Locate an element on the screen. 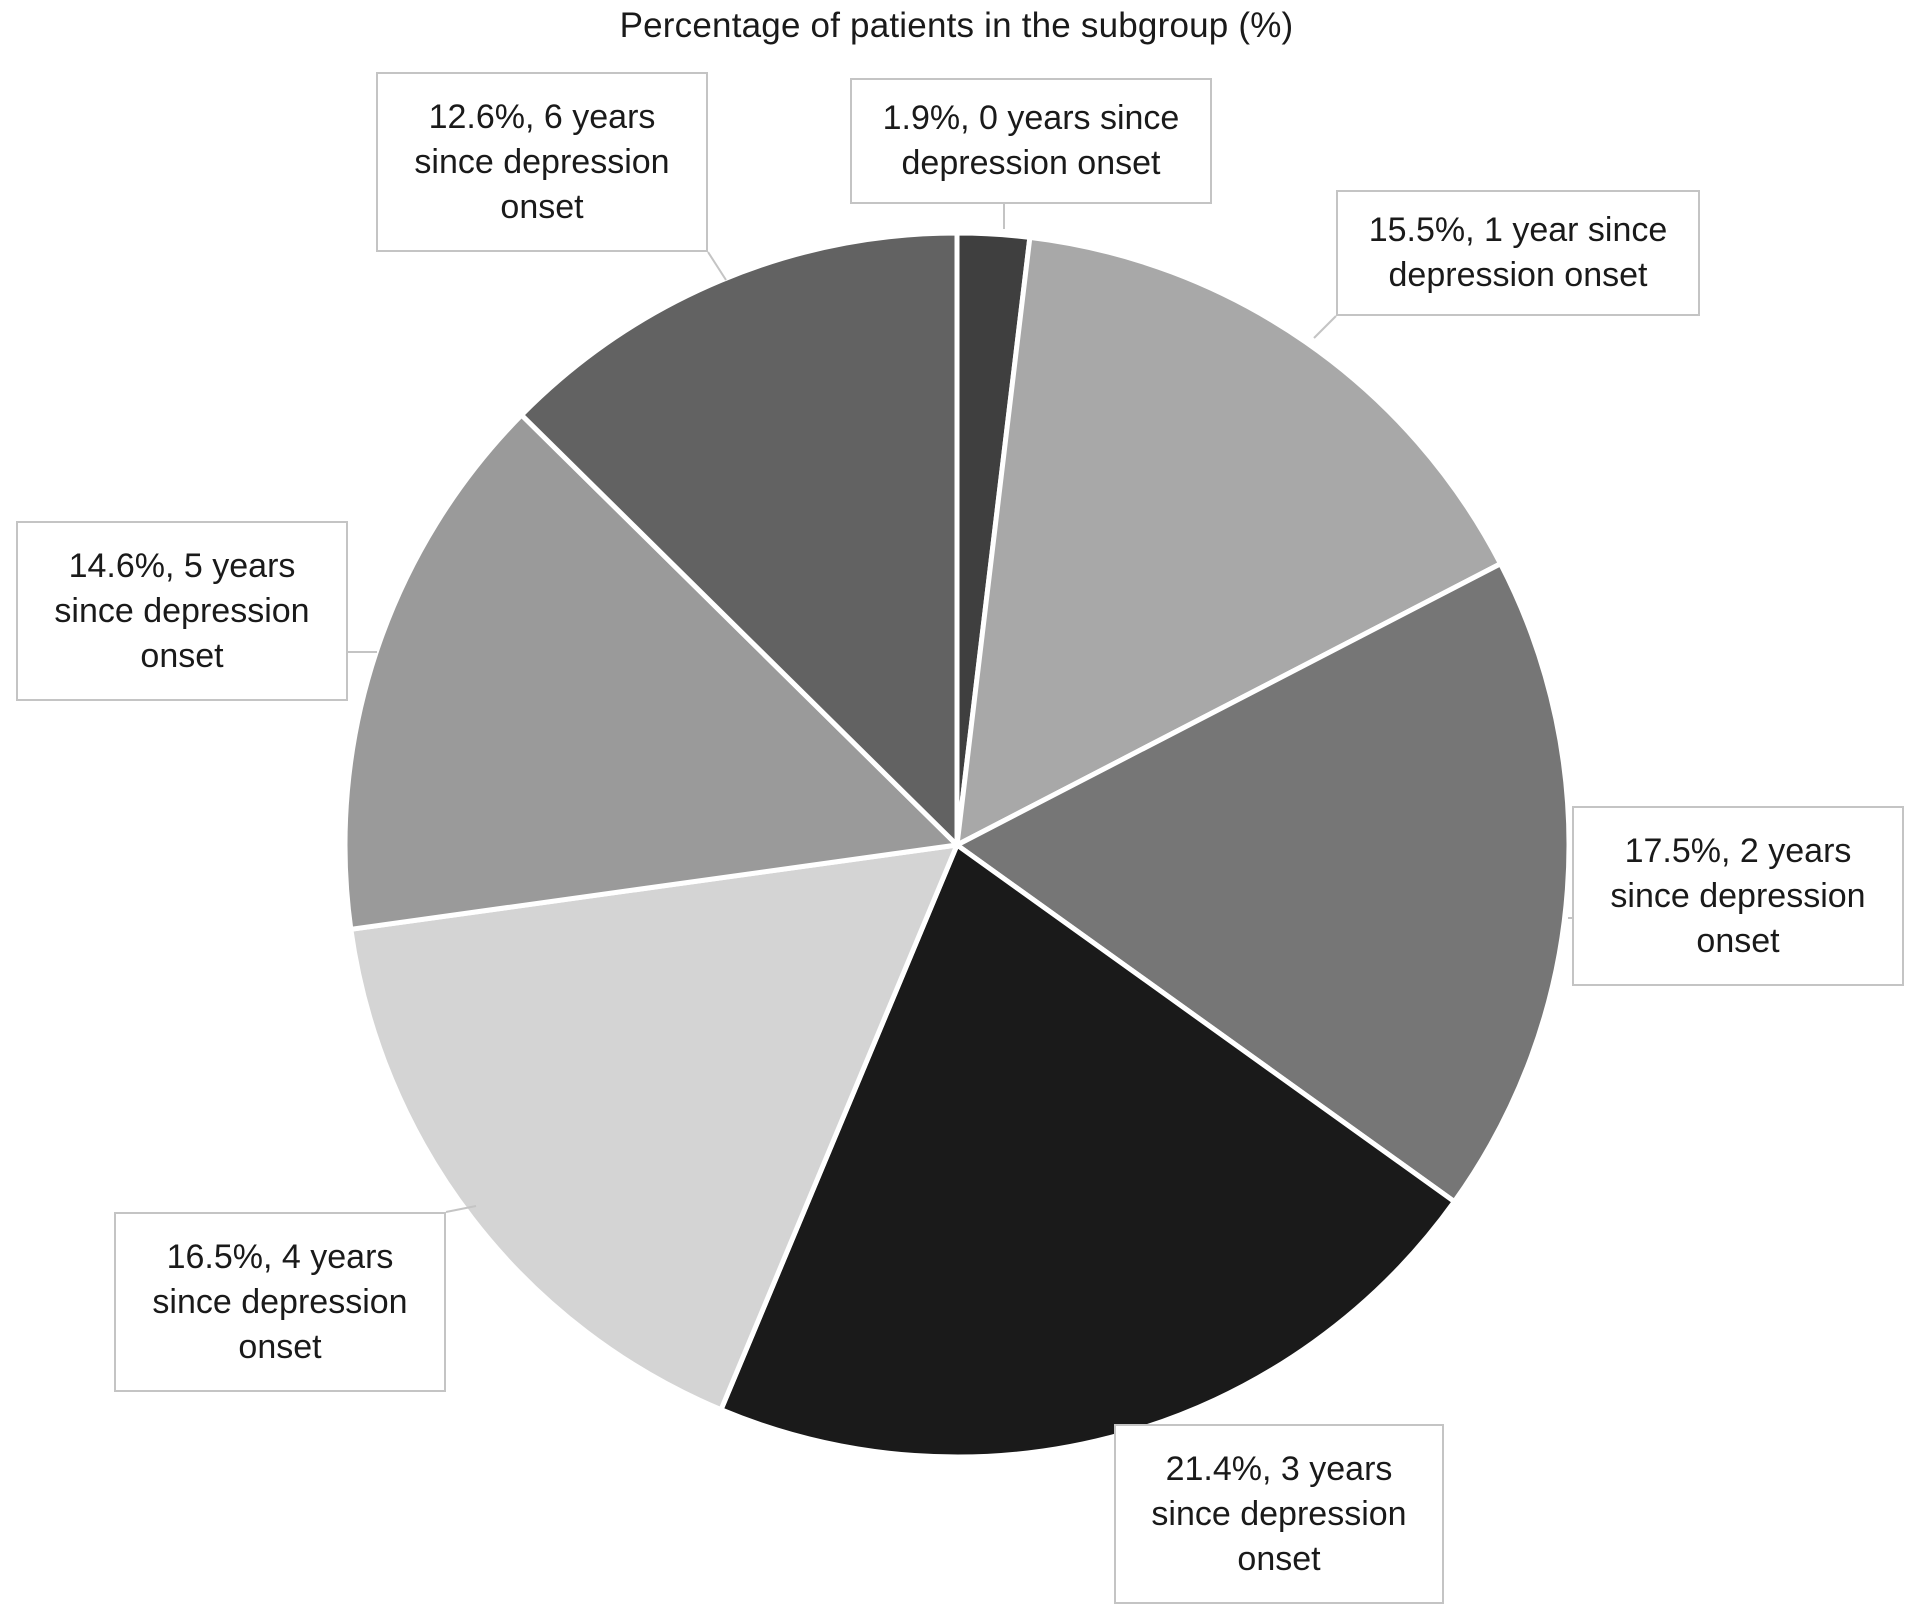 This screenshot has height=1617, width=1913. slice-data-label-line: 15.5%, 1 year since is located at coordinates (1518, 230).